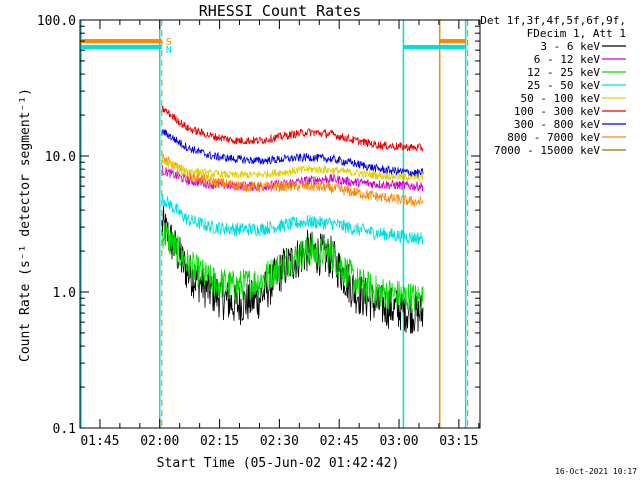 The height and width of the screenshot is (480, 640). What do you see at coordinates (159, 441) in the screenshot?
I see `x-tick-label-1: 02:00` at bounding box center [159, 441].